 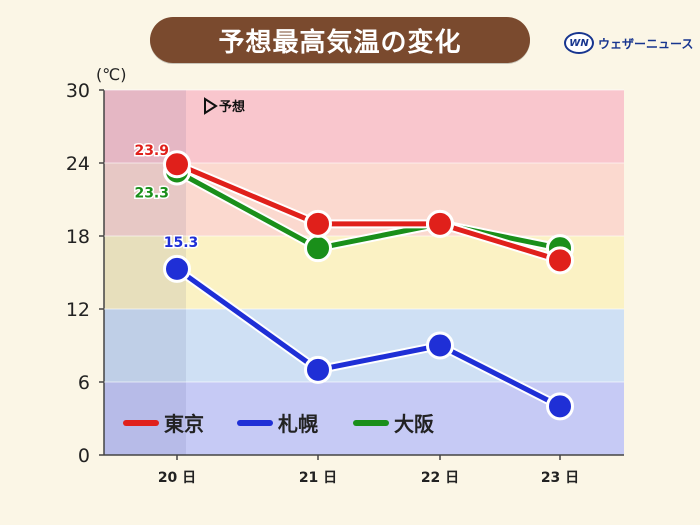 I want to click on forecast-arrow-icon, so click(x=211, y=106).